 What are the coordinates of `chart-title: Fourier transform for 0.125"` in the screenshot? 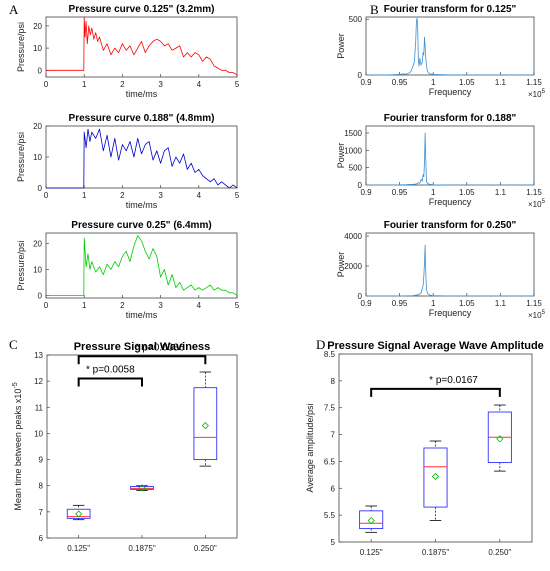 It's located at (450, 9).